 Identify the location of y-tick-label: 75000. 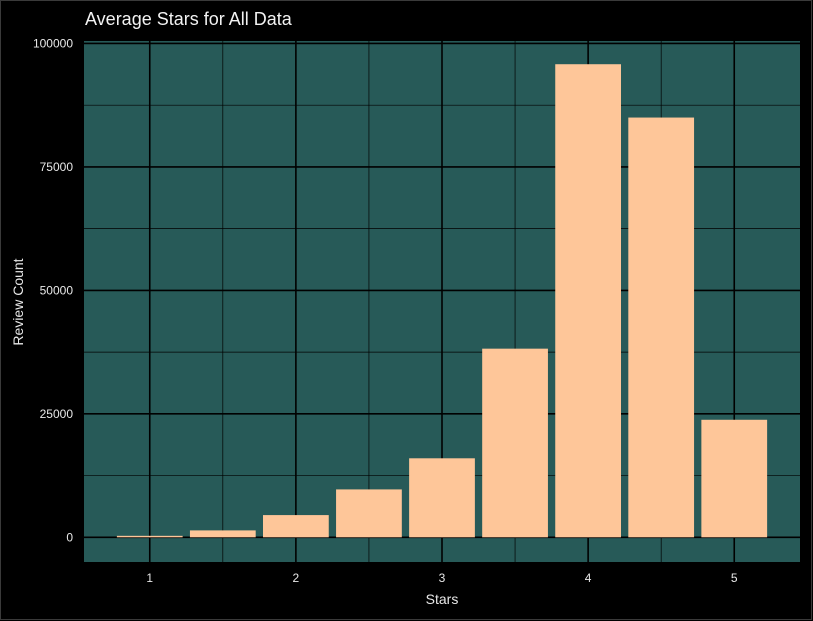
(57, 167).